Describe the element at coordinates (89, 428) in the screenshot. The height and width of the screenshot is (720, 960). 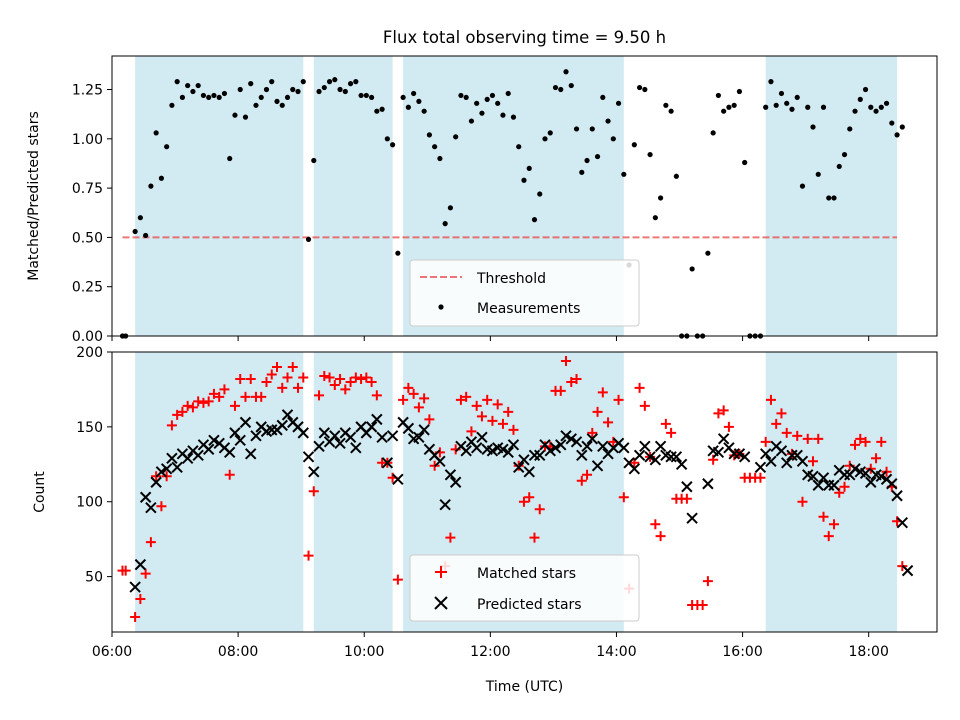
I see `y-tick-label: 150` at that location.